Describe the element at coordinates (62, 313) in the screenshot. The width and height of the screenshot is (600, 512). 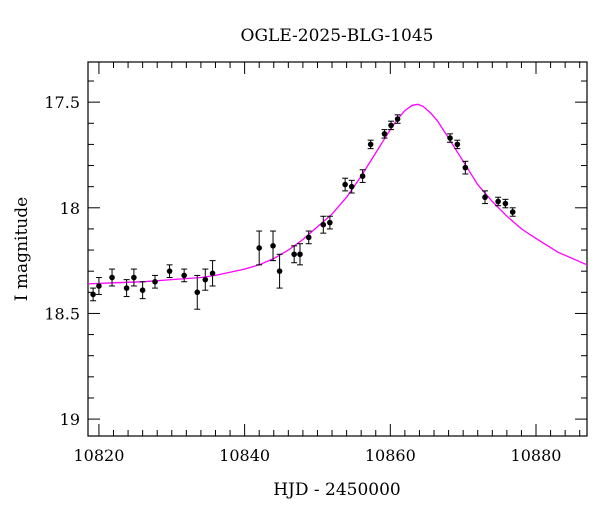
I see `y-tick-label: 18.5` at that location.